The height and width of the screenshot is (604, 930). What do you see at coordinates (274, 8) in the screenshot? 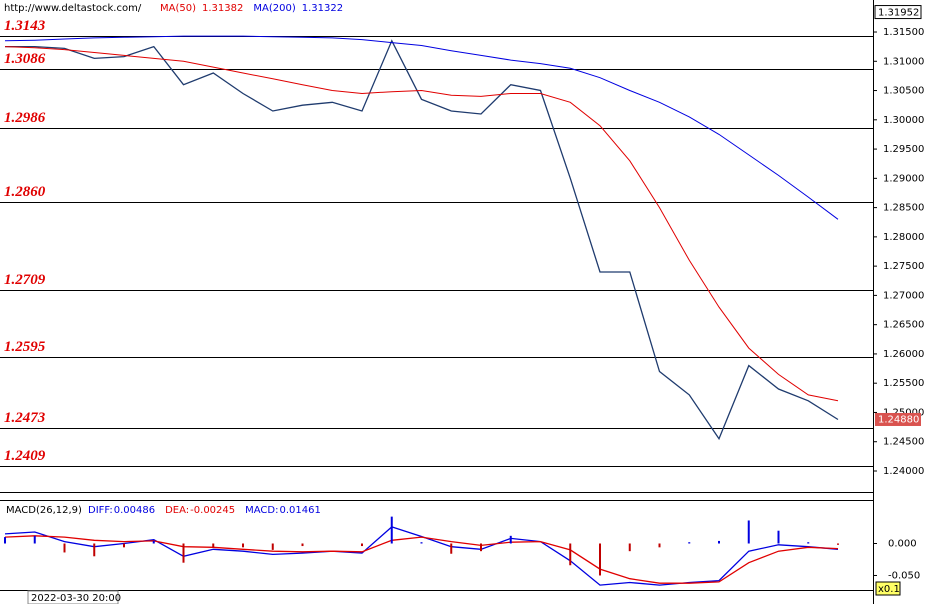
I see `legend-name: MA(200)` at bounding box center [274, 8].